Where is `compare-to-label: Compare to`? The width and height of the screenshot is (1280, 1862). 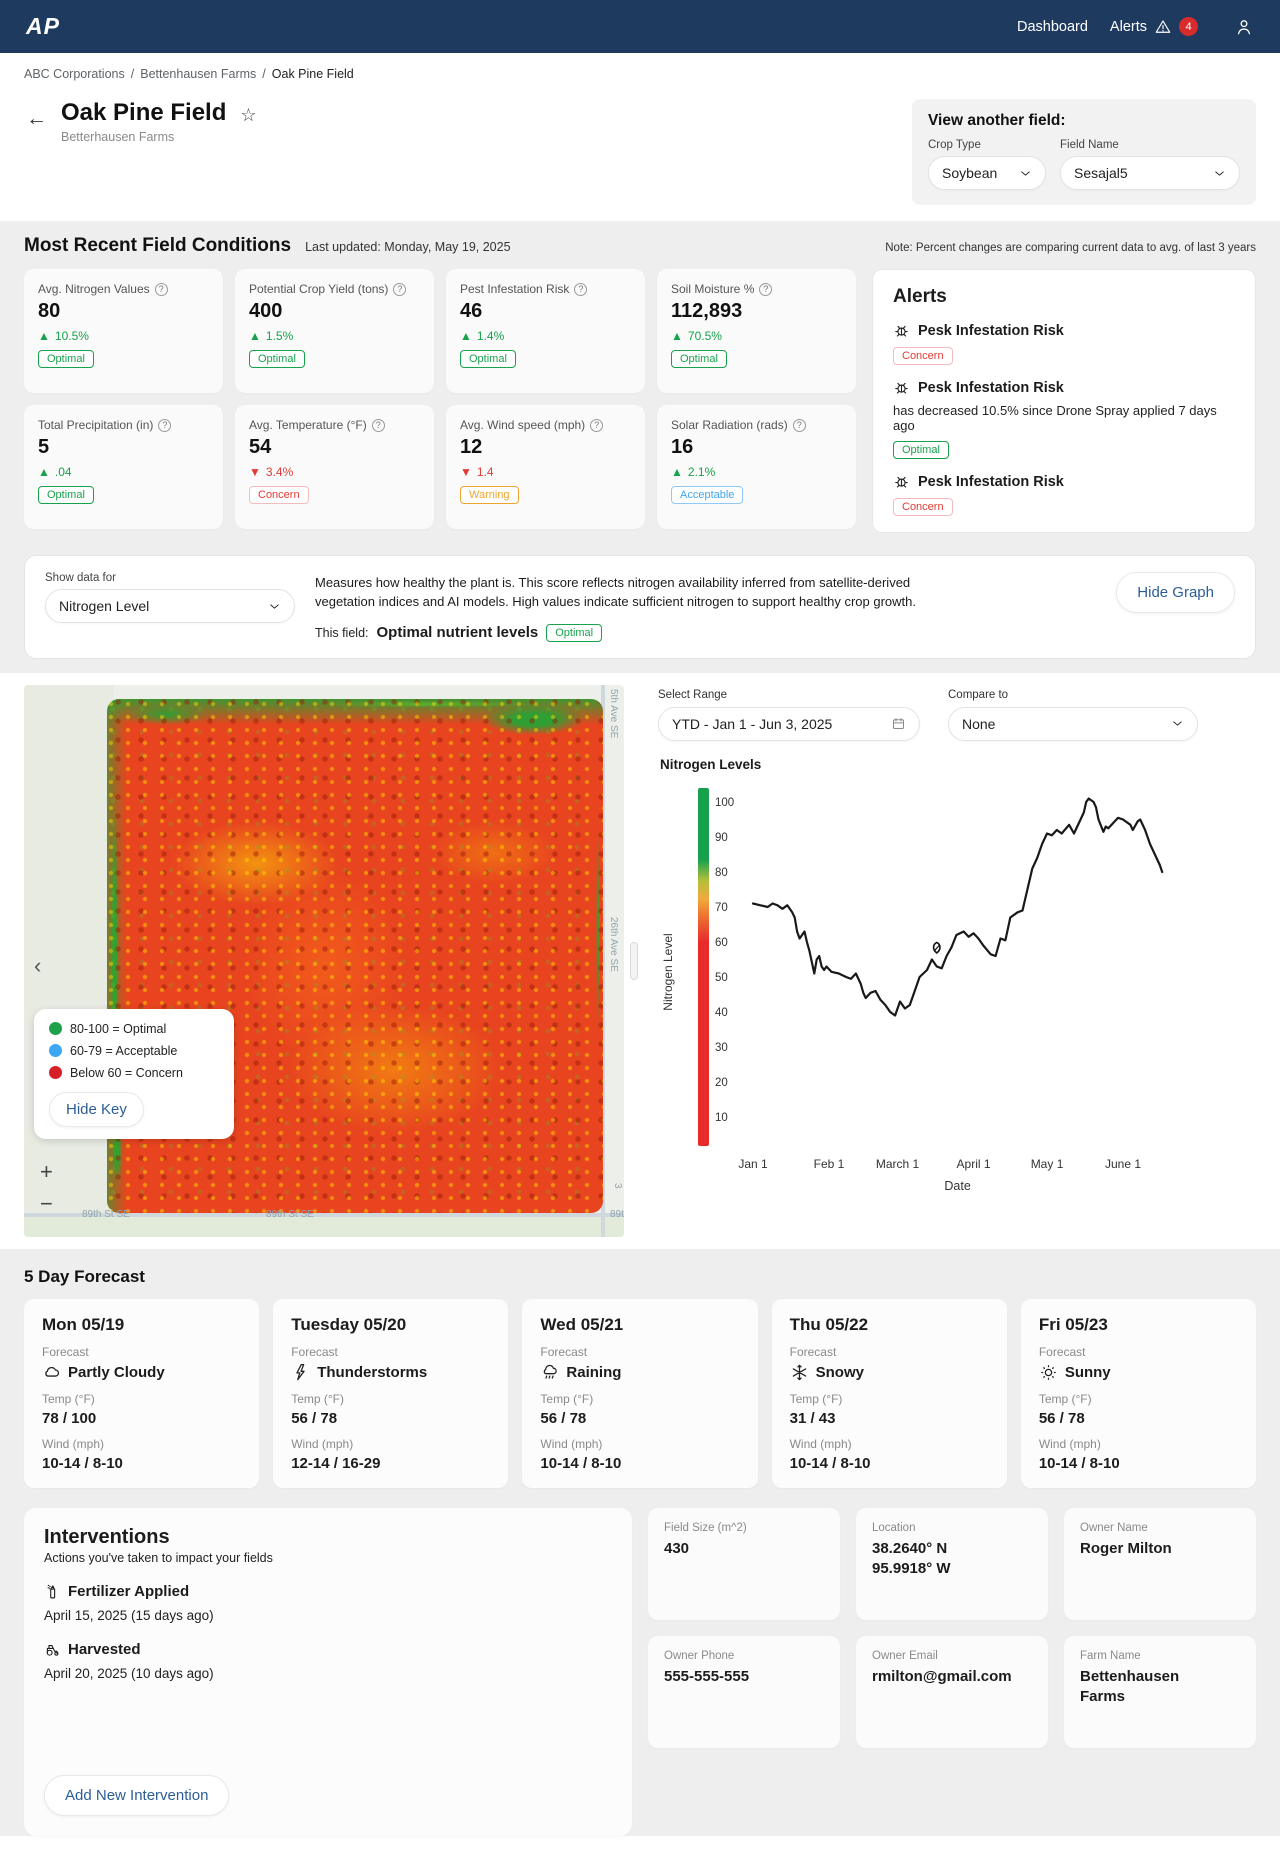
compare-to-label: Compare to is located at coordinates (978, 694).